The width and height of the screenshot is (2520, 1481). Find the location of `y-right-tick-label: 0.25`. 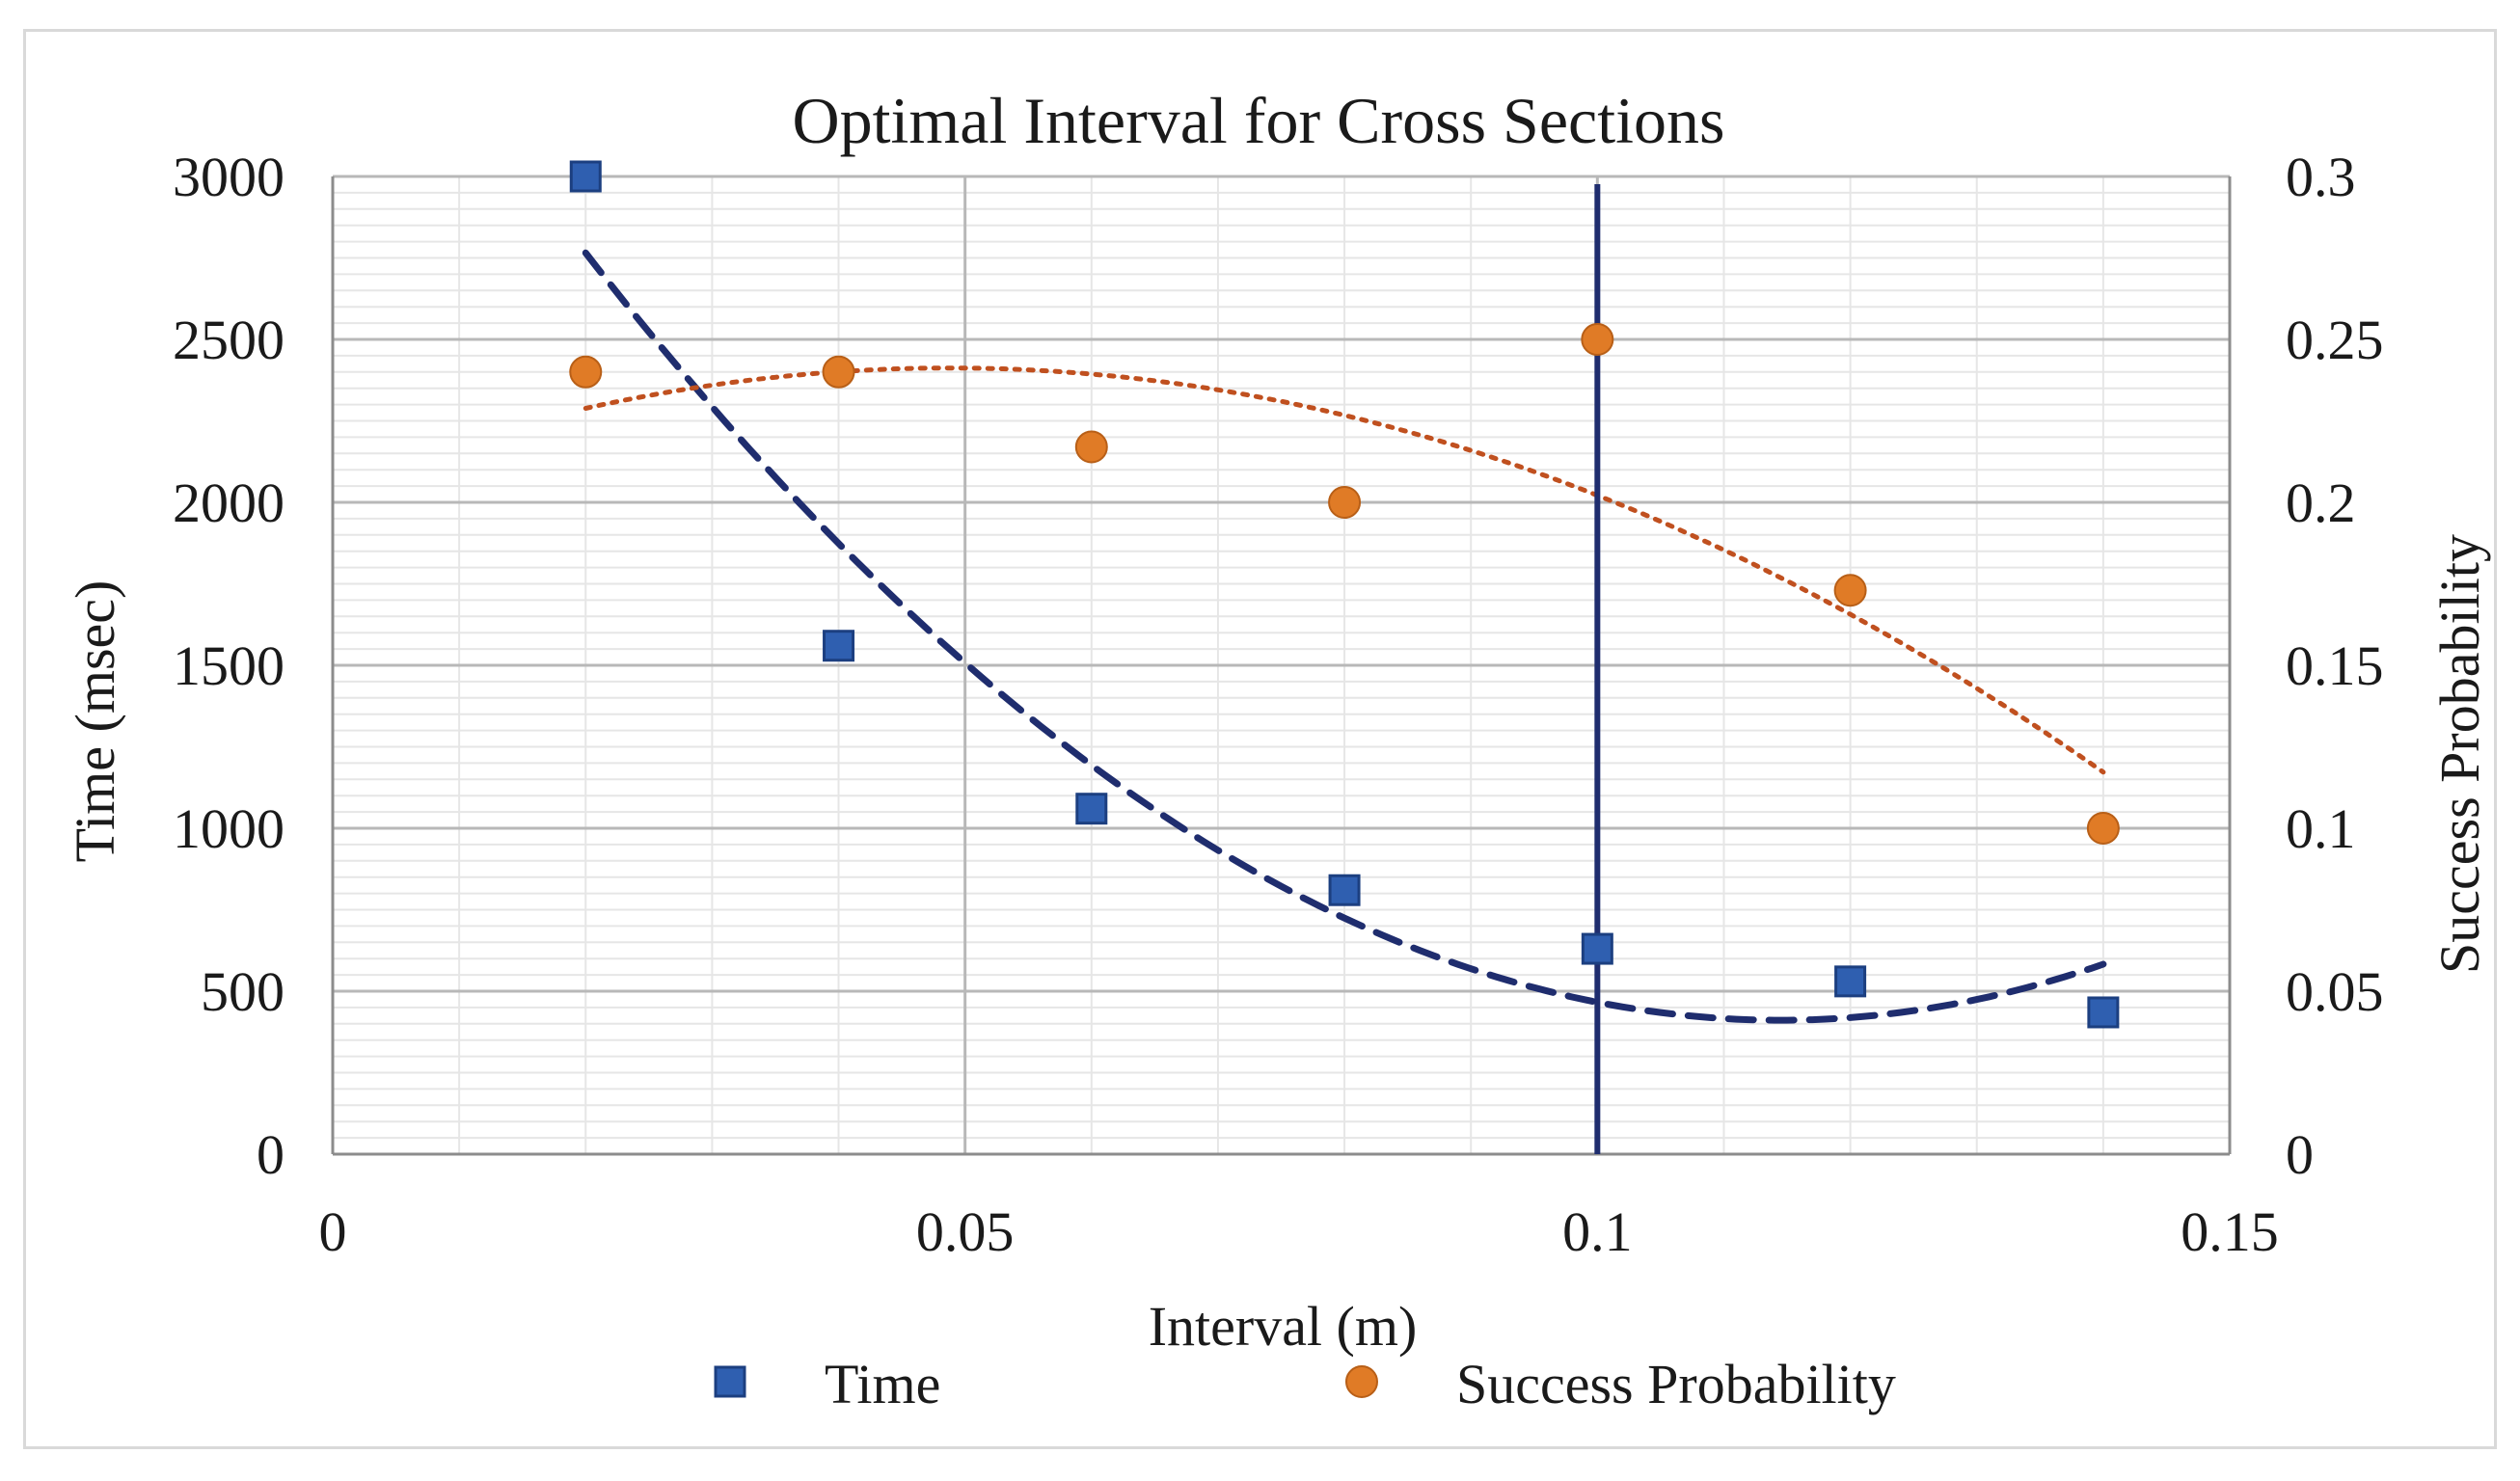

y-right-tick-label: 0.25 is located at coordinates (2335, 340).